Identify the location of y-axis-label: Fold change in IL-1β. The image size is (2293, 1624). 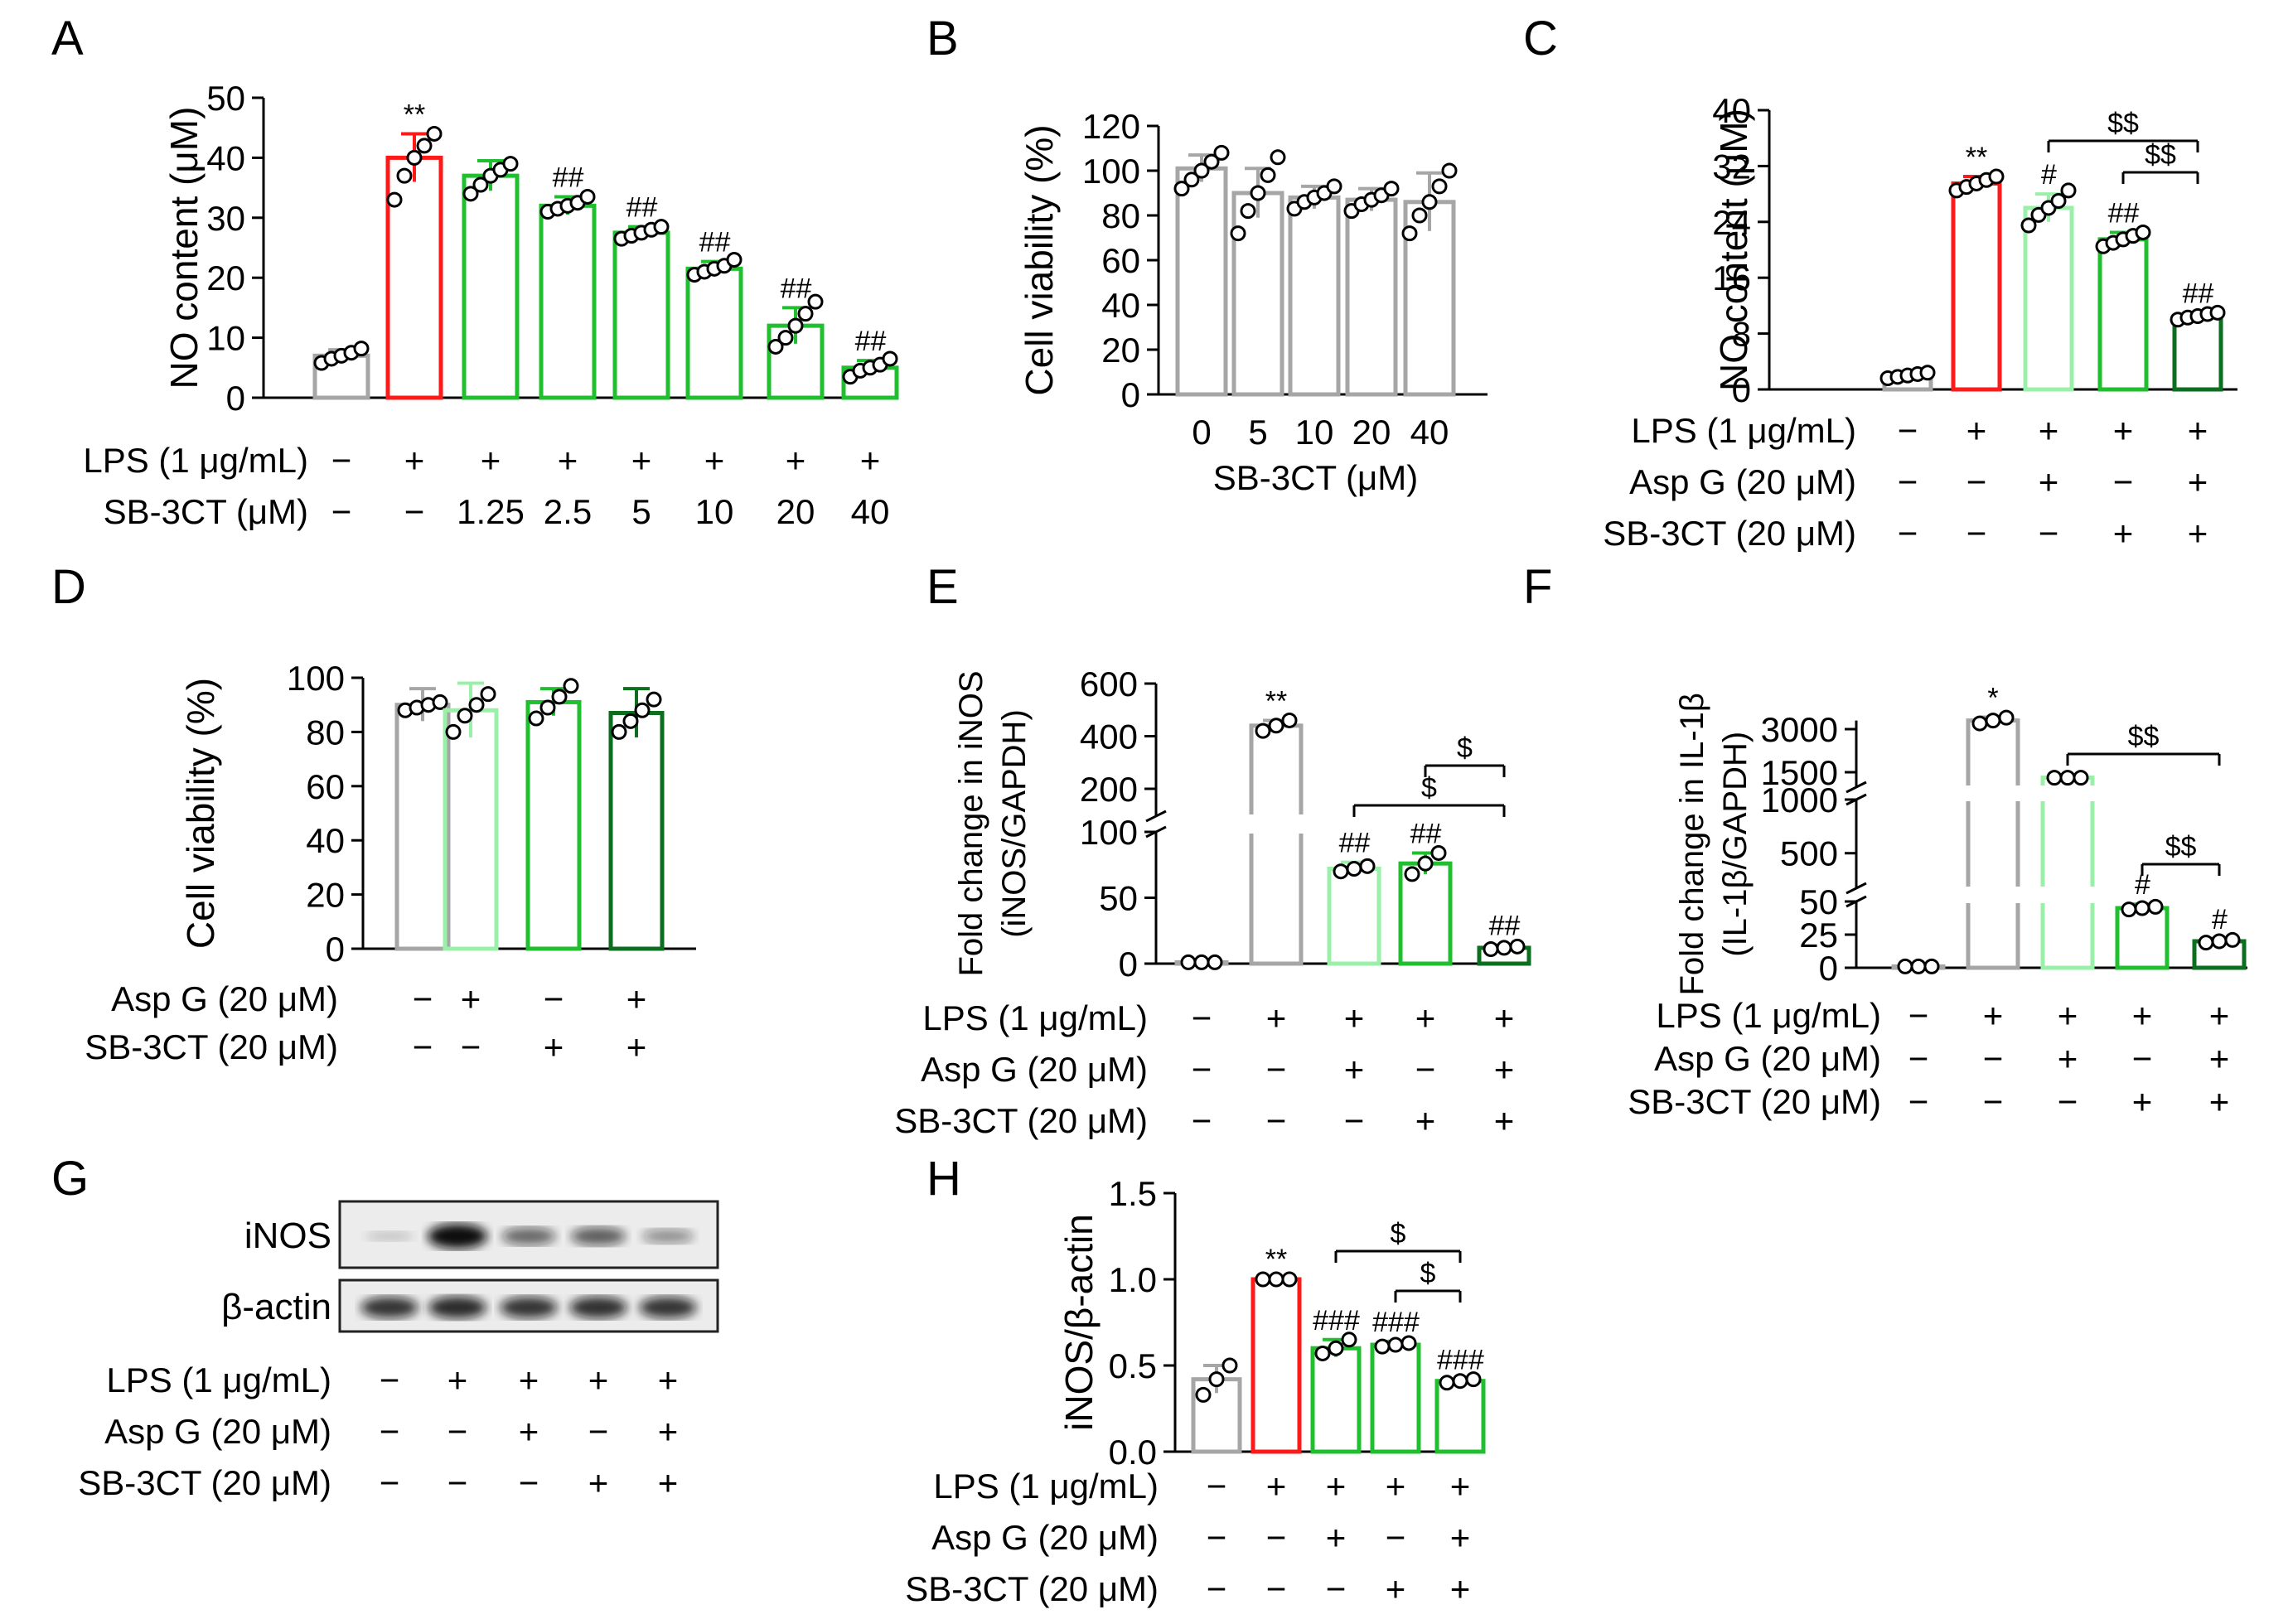
(1692, 844).